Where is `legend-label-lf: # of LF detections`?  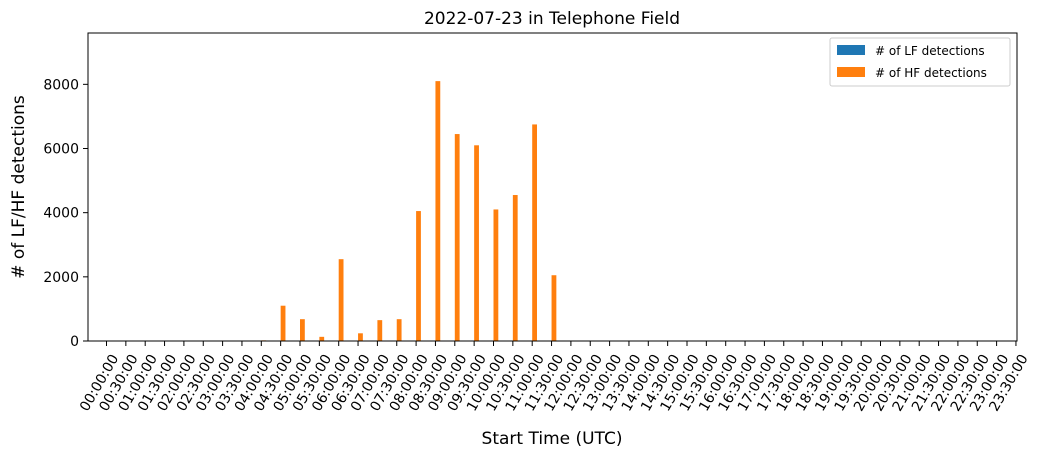 legend-label-lf: # of LF detections is located at coordinates (930, 51).